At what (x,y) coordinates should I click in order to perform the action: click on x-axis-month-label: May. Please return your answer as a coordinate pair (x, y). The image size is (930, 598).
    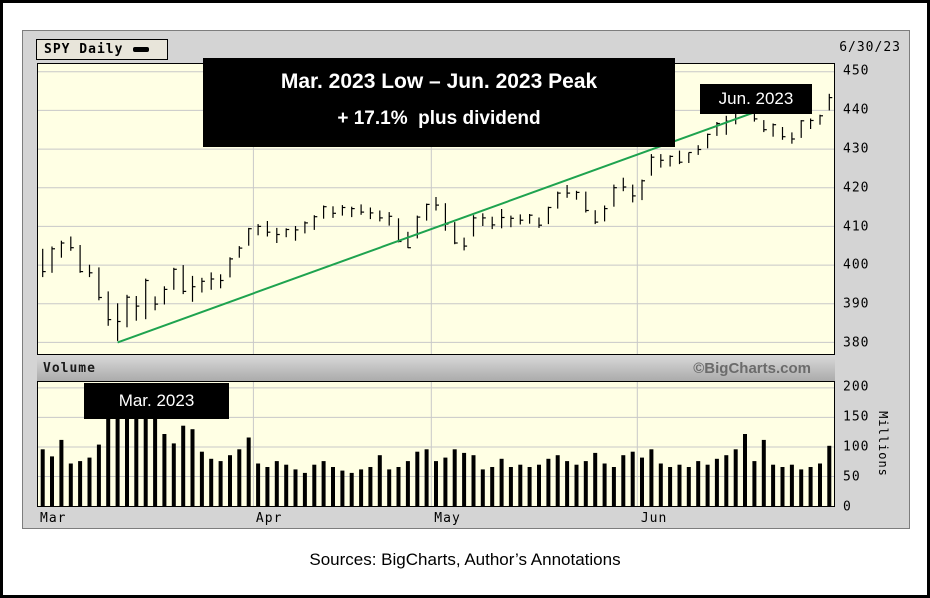
    Looking at the image, I should click on (447, 518).